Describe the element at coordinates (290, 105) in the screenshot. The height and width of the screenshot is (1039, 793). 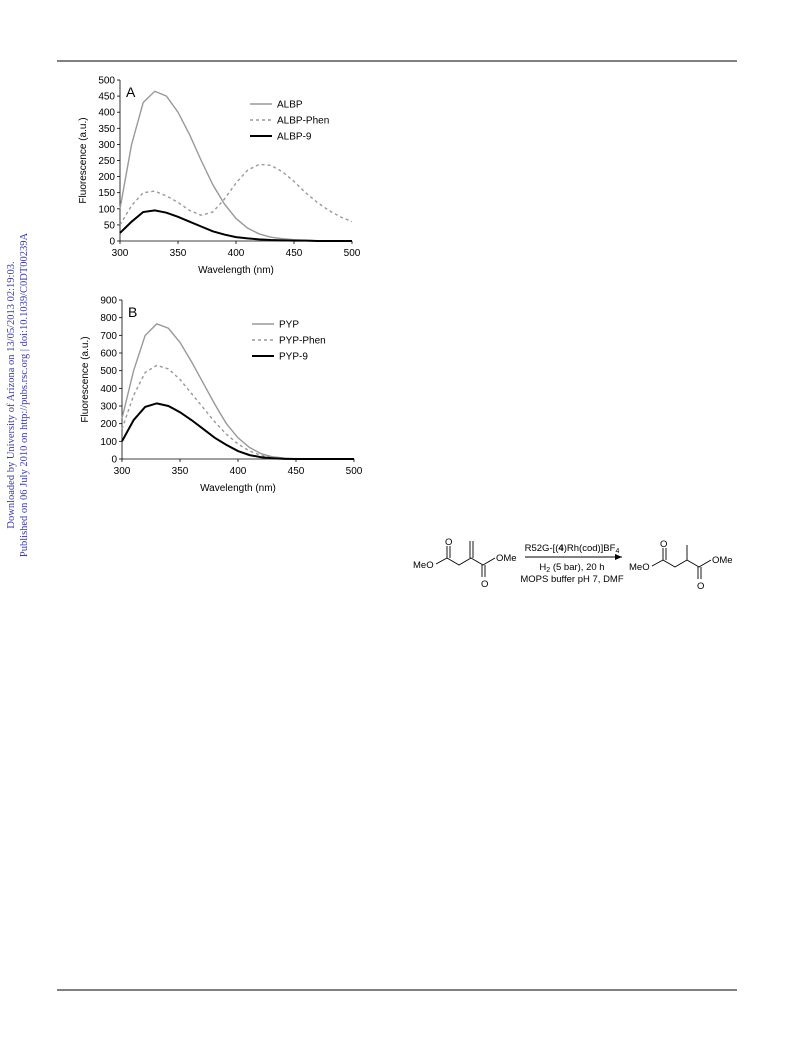
I see `legend-label: ALBP` at that location.